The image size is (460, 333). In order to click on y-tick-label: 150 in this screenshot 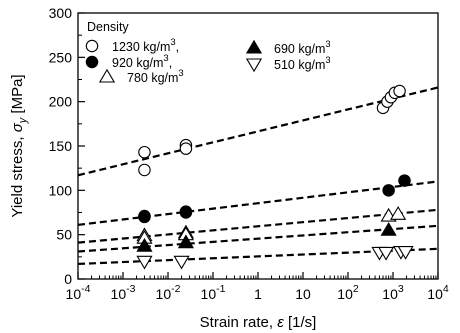, I will do `click(61, 146)`.